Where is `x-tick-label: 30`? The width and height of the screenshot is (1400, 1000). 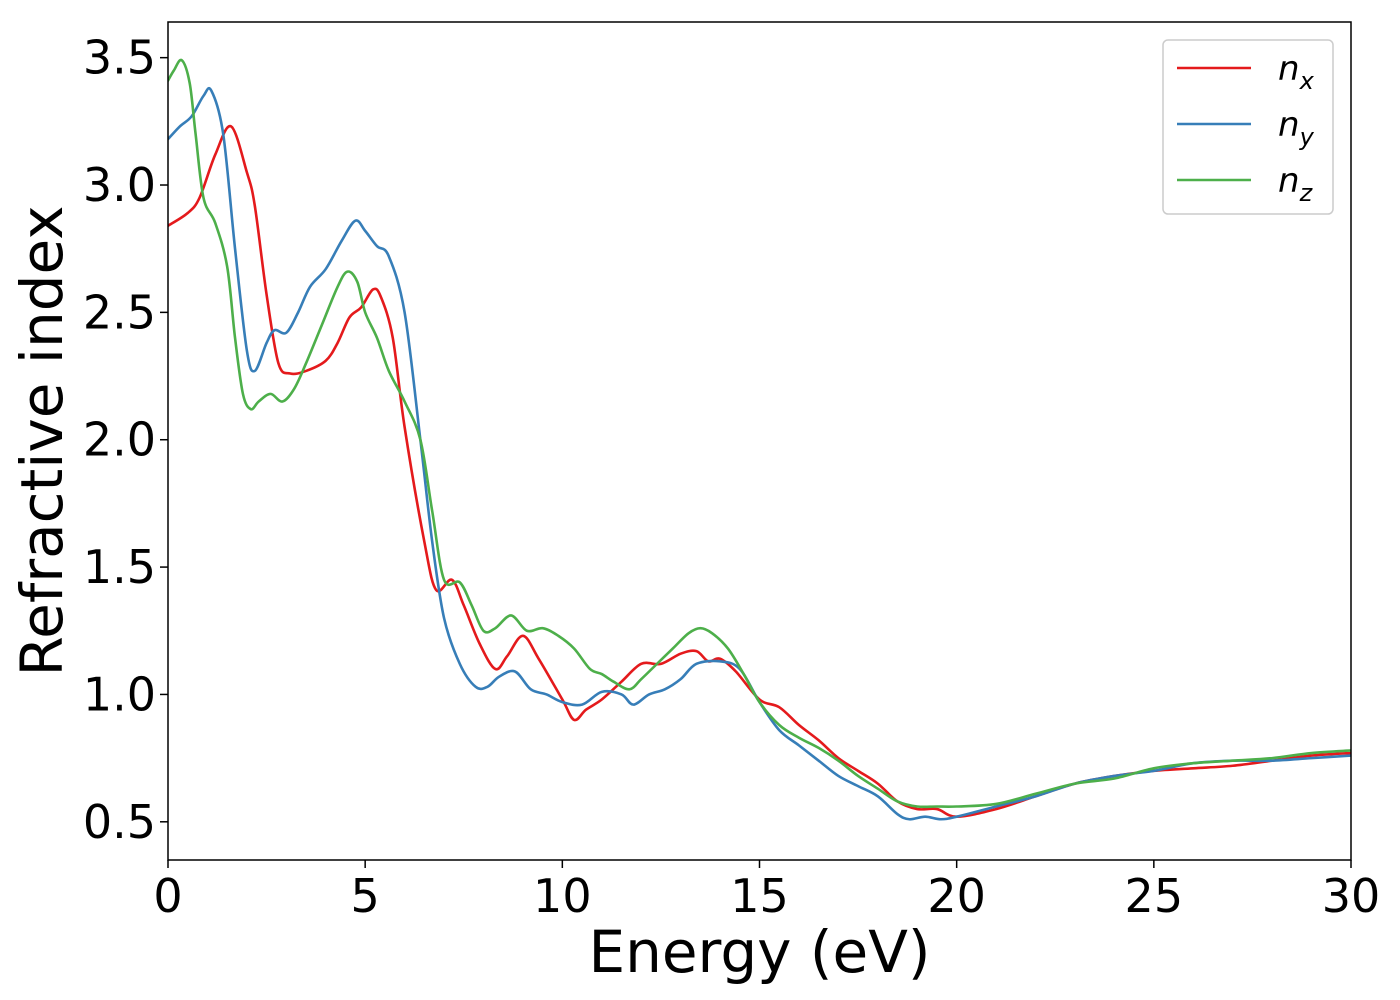
x-tick-label: 30 is located at coordinates (1351, 896).